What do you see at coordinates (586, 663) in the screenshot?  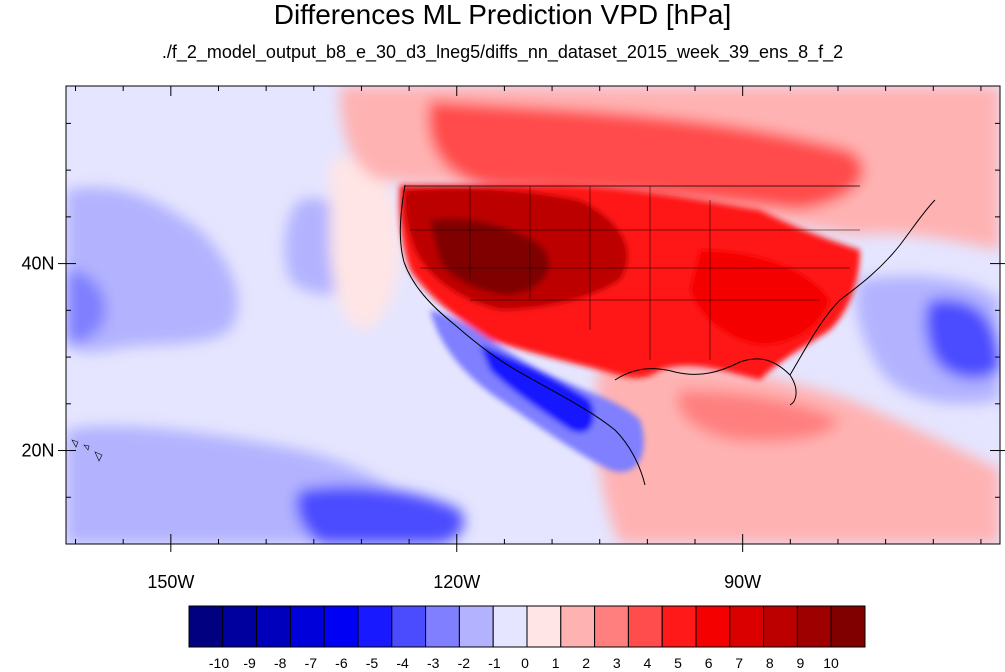 I see `colorbar-label: 2` at bounding box center [586, 663].